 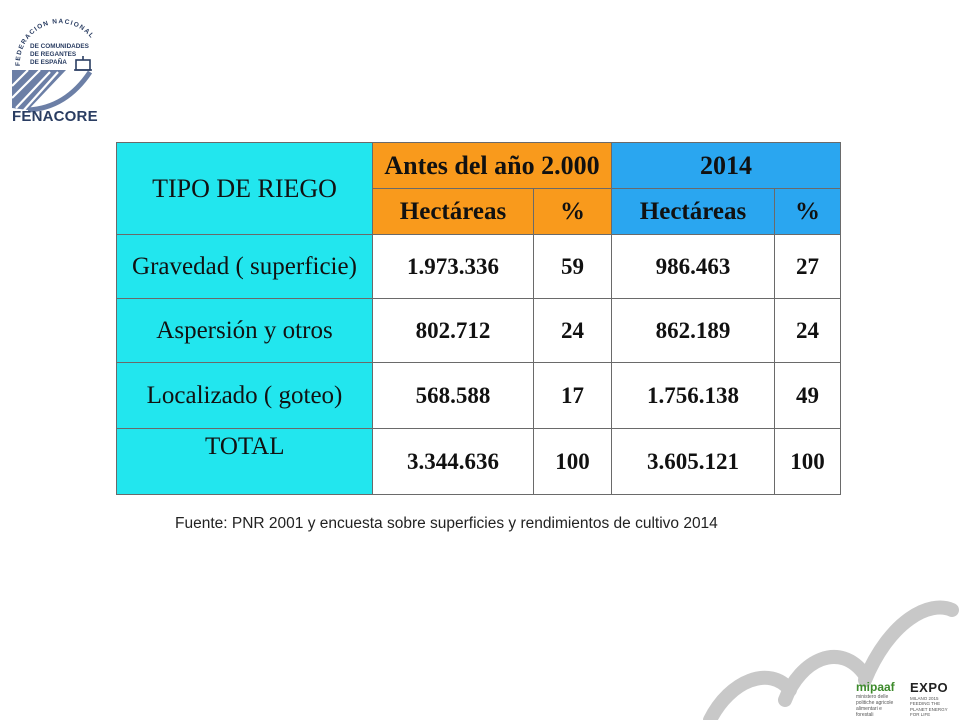 What do you see at coordinates (929, 687) in the screenshot?
I see `expo-logo: EXPO` at bounding box center [929, 687].